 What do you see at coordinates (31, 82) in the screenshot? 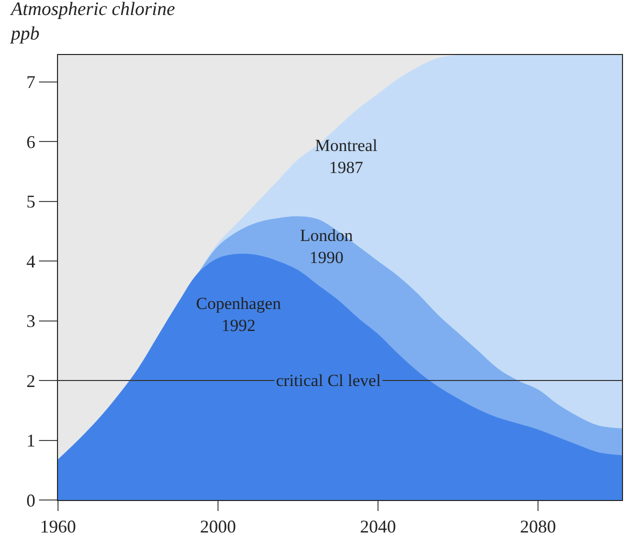
I see `y-tick-label: 7` at bounding box center [31, 82].